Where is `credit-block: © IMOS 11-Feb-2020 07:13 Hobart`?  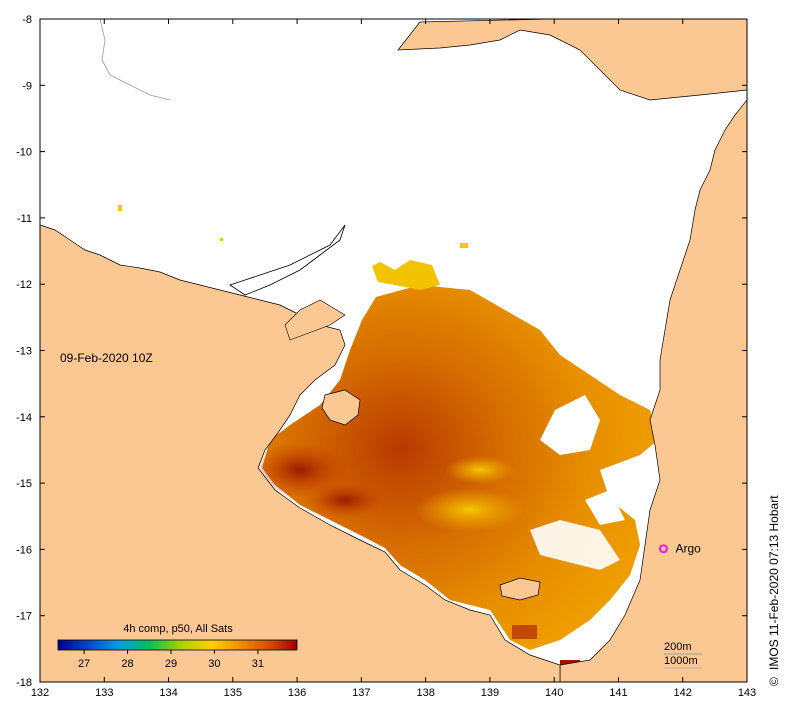 credit-block: © IMOS 11-Feb-2020 07:13 Hobart is located at coordinates (774, 590).